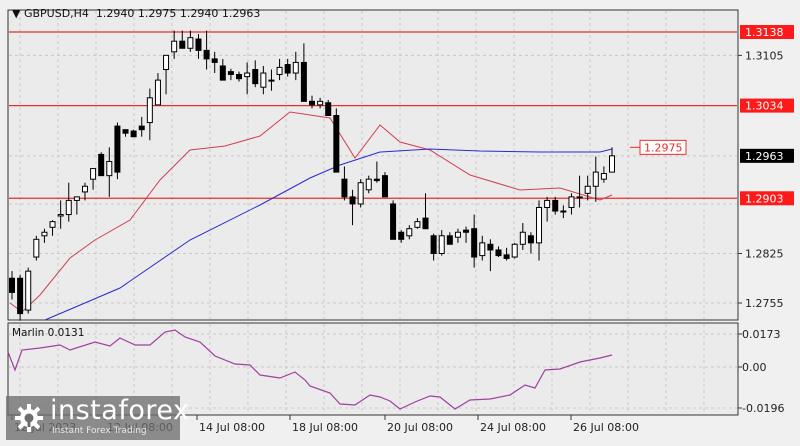 The image size is (800, 446). Describe the element at coordinates (232, 427) in the screenshot. I see `svg-text: 14 Jul 08:00` at that location.